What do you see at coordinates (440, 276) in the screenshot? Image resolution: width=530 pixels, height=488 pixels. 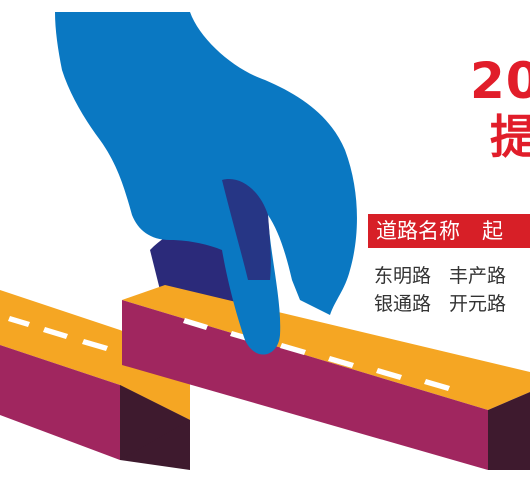 I see `table-row: 东明路 丰产路` at bounding box center [440, 276].